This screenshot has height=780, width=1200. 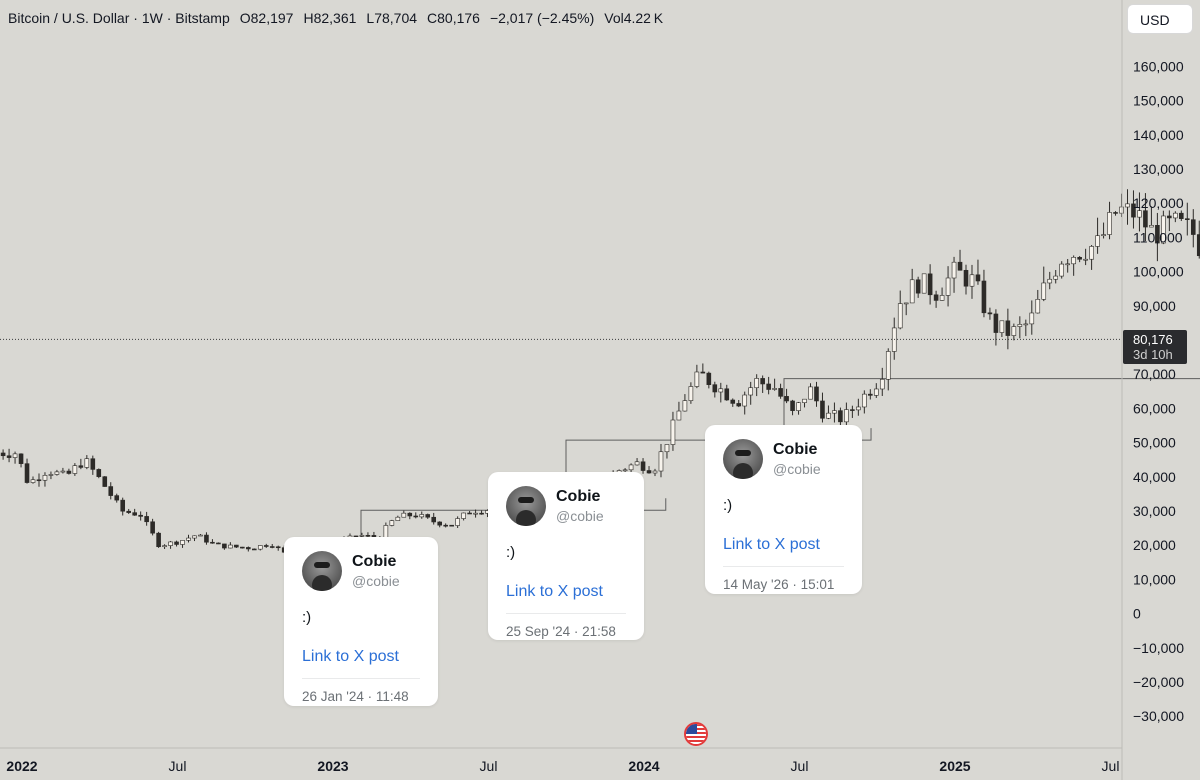 What do you see at coordinates (69, 18) in the screenshot?
I see `symbol-name: Bitcoin / U.S. Dollar` at bounding box center [69, 18].